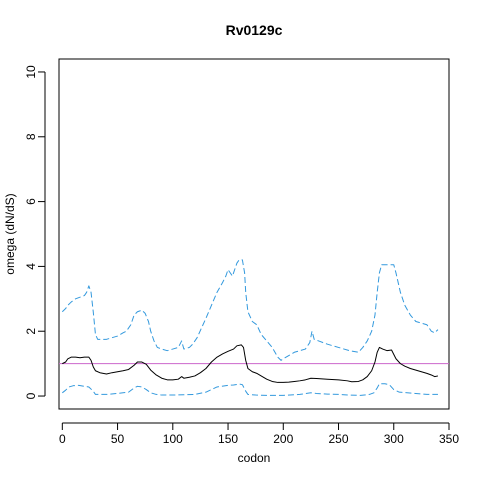 The height and width of the screenshot is (480, 480). What do you see at coordinates (254, 30) in the screenshot?
I see `chart-title: Rv0129c` at bounding box center [254, 30].